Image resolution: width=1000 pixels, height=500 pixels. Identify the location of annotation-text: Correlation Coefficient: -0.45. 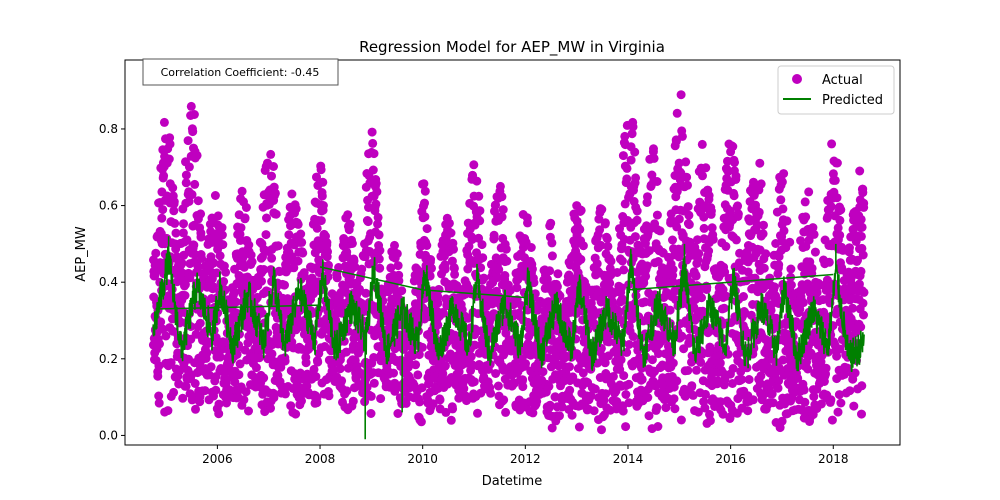
(240, 72).